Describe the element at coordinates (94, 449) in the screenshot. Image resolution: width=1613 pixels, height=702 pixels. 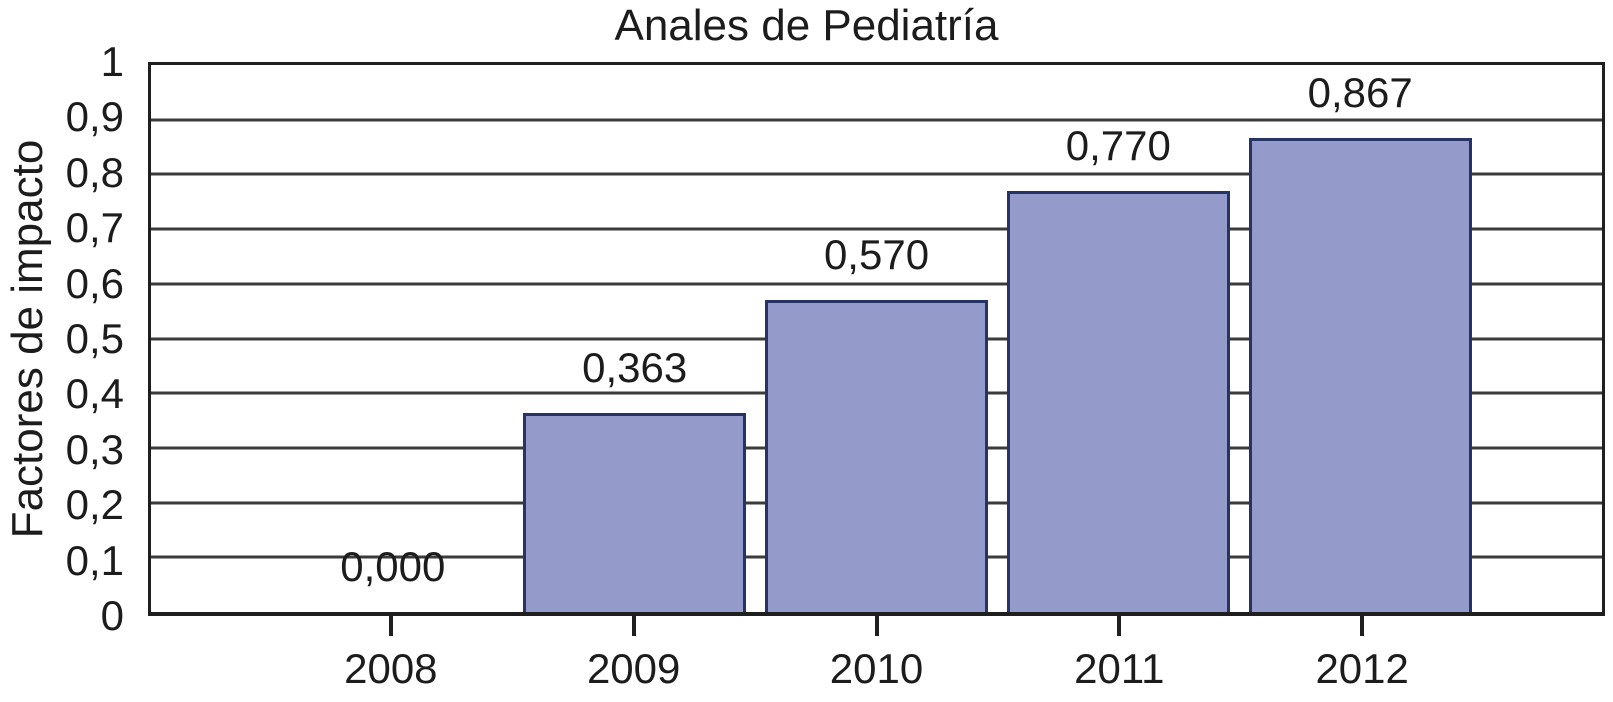
I see `y-tick-label: 0,3` at that location.